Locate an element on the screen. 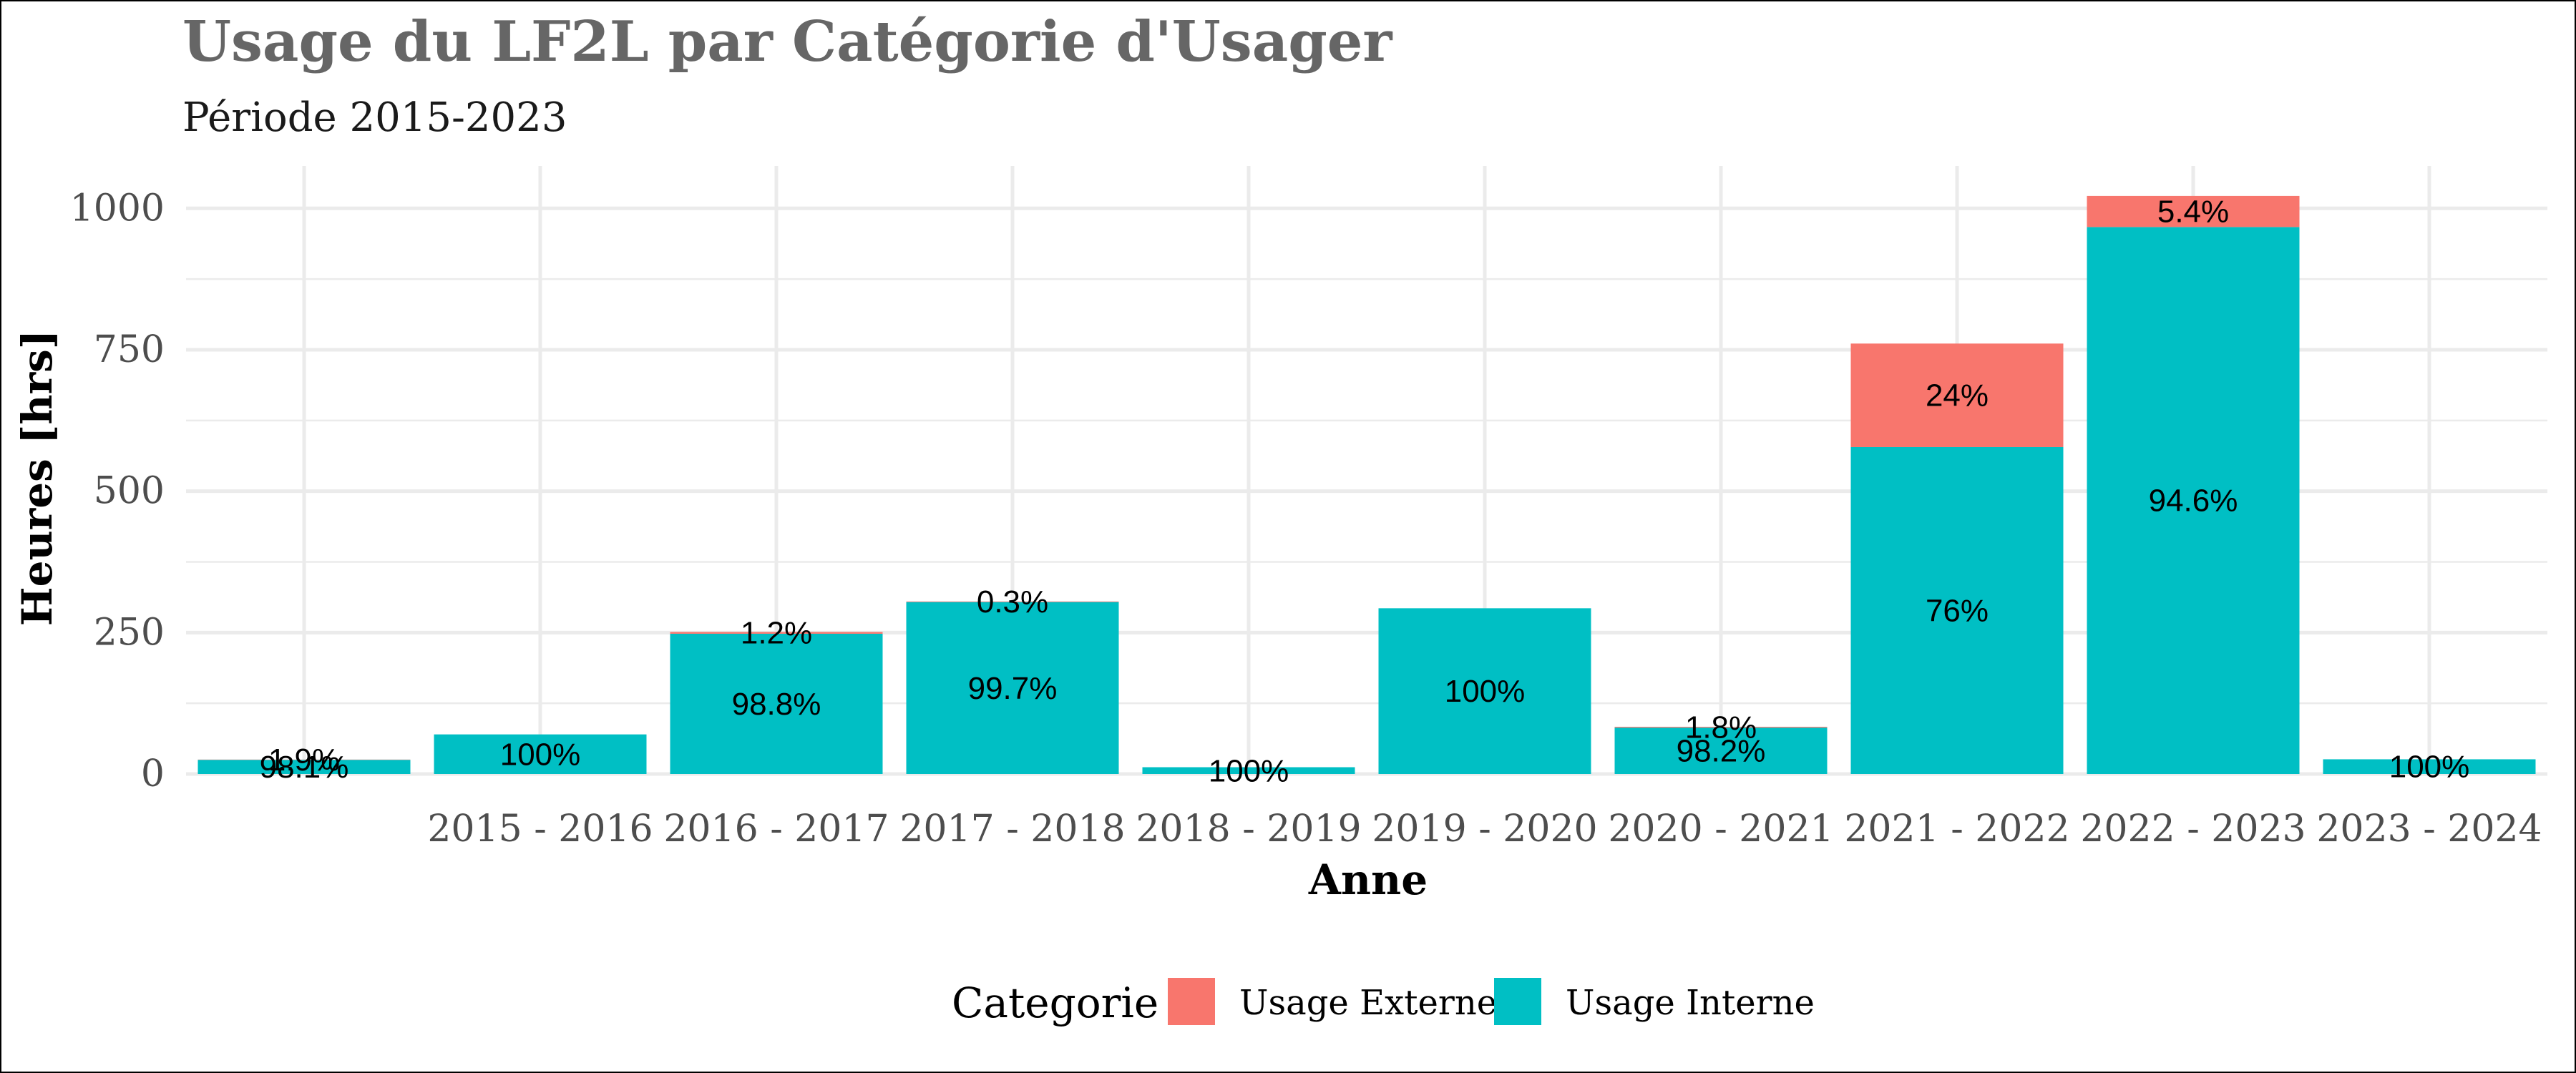 The image size is (2576, 1073). chart-subtitle: Période 2015-2023 is located at coordinates (374, 117).